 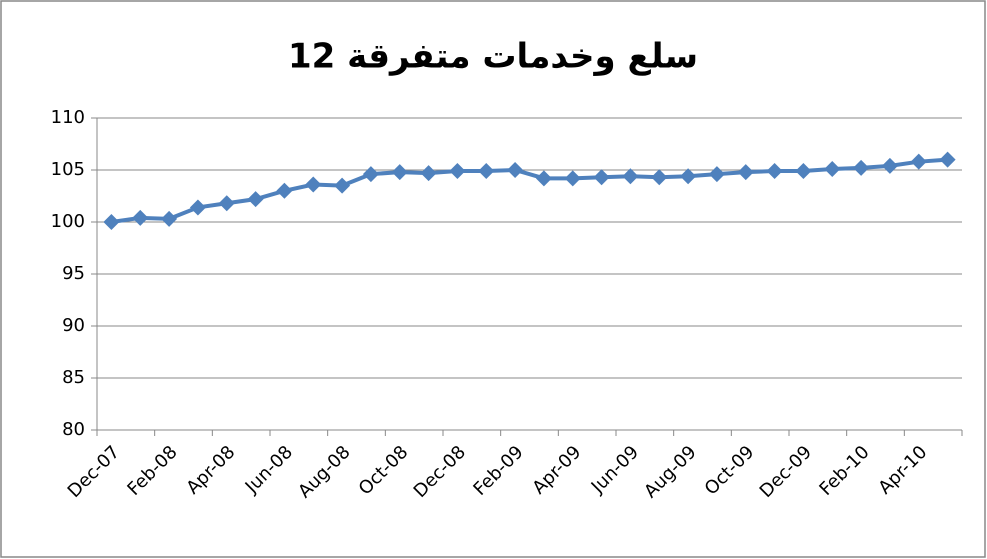 I want to click on y-tick-label: 105, so click(x=68, y=169).